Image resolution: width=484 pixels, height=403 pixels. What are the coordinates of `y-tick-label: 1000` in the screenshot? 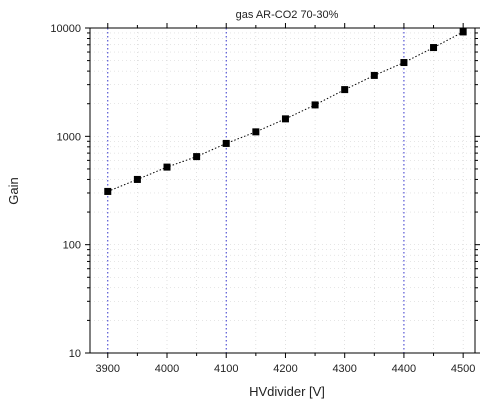 It's located at (69, 137).